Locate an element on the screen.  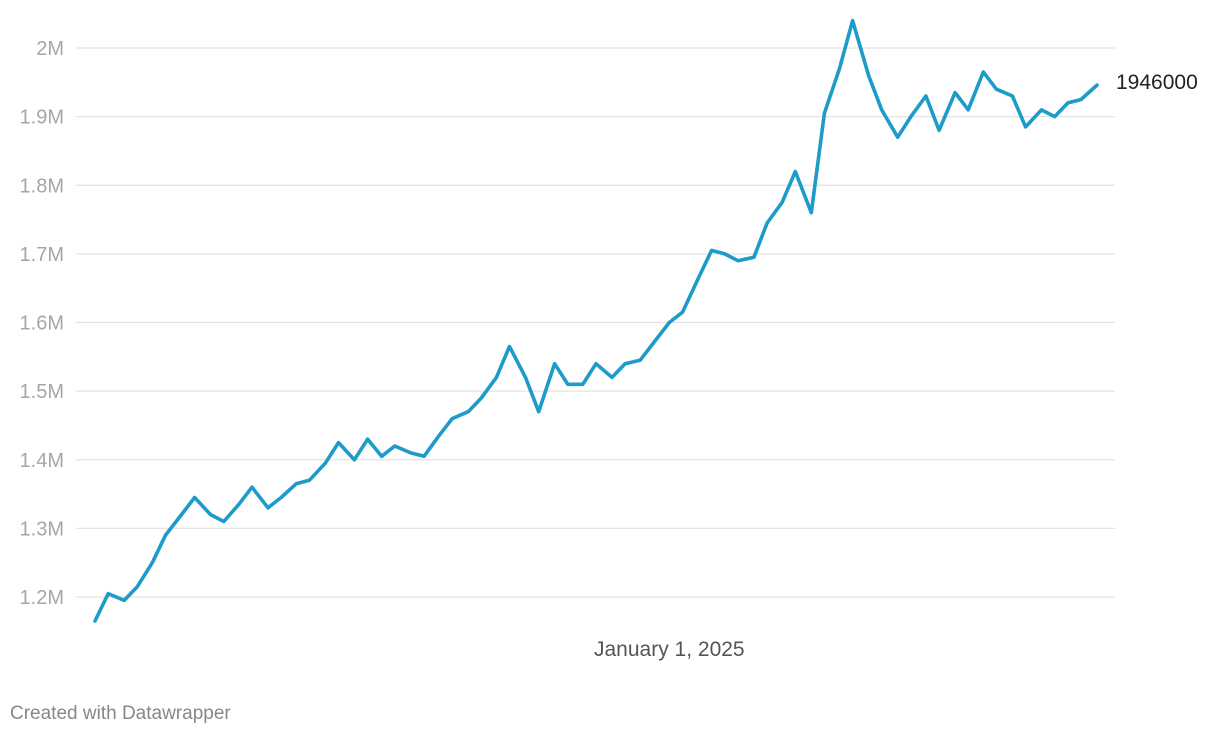
x-axis: January 1, 2025 is located at coordinates (669, 649).